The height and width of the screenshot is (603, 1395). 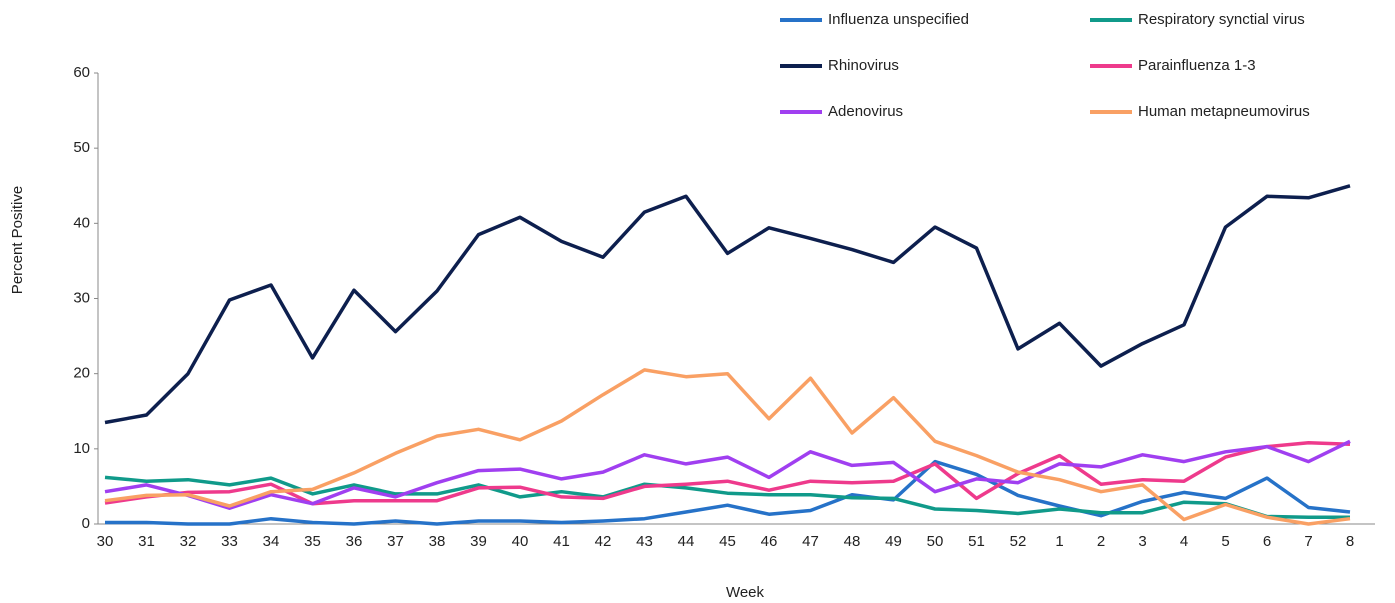 I want to click on y-tick-label: 0, so click(x=86, y=523).